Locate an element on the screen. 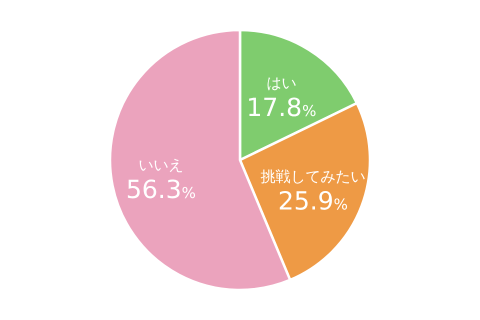 Image resolution: width=480 pixels, height=320 pixels. slice-label: はい is located at coordinates (281, 83).